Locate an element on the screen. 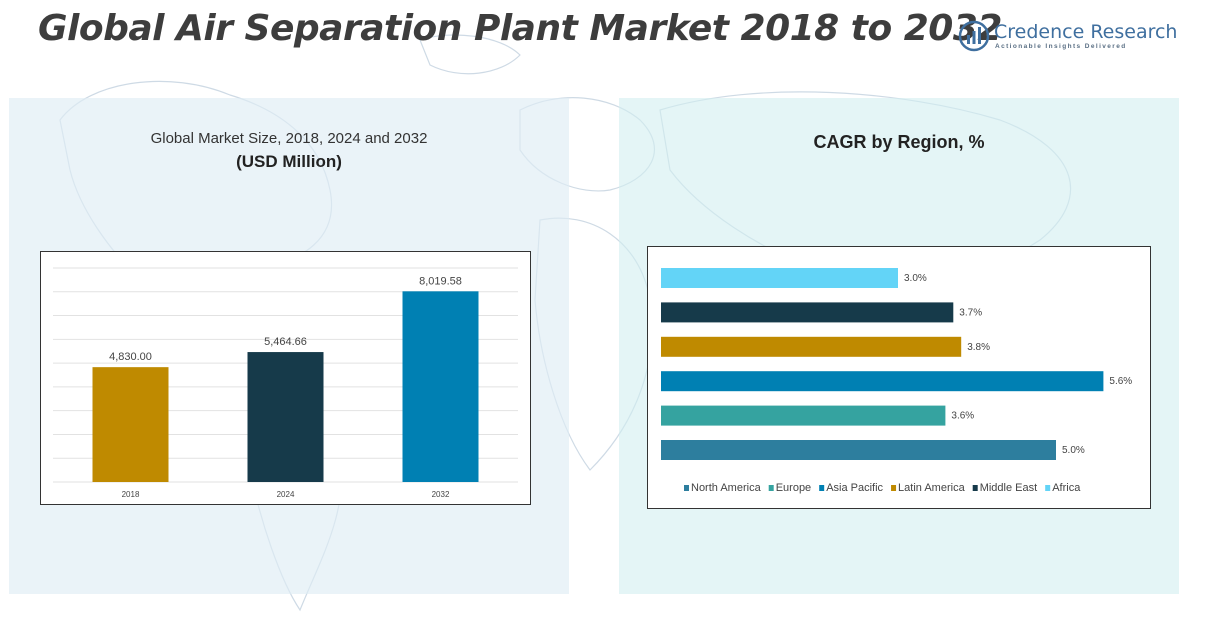 The height and width of the screenshot is (630, 1222). bar-2018 is located at coordinates (130, 424).